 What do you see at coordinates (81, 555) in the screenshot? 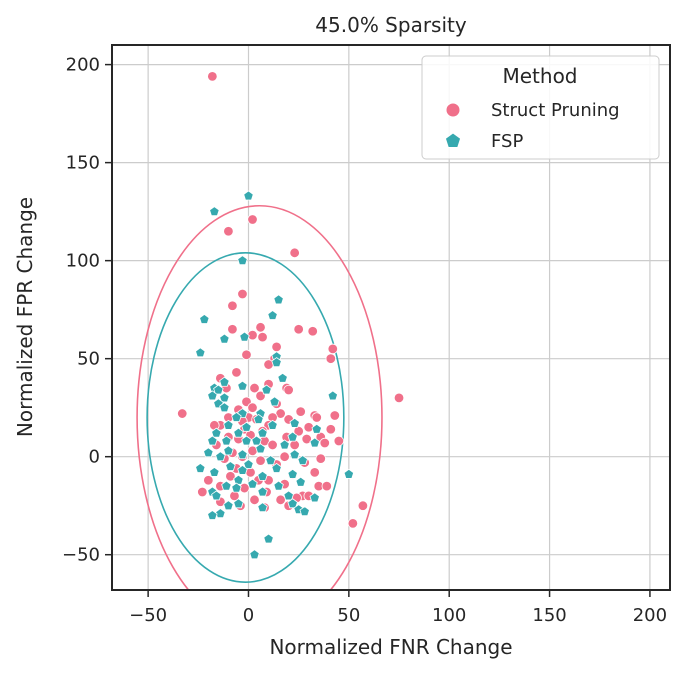
I see `y-tick-label: −50` at bounding box center [81, 555].